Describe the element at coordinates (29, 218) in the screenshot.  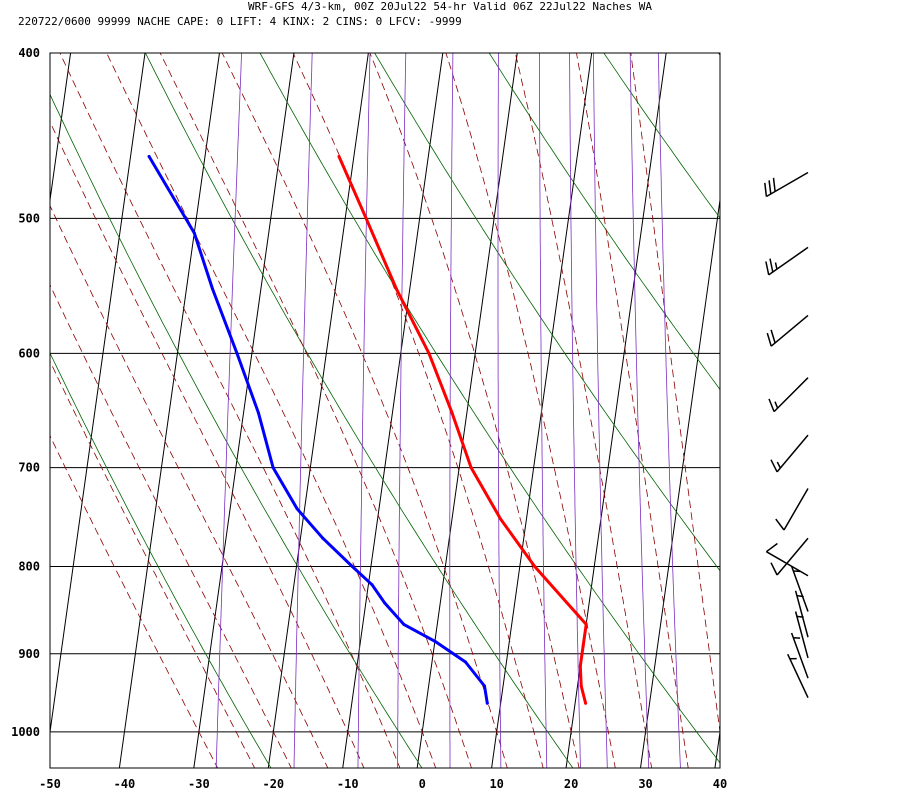
I see `y-tick-label: 500` at that location.